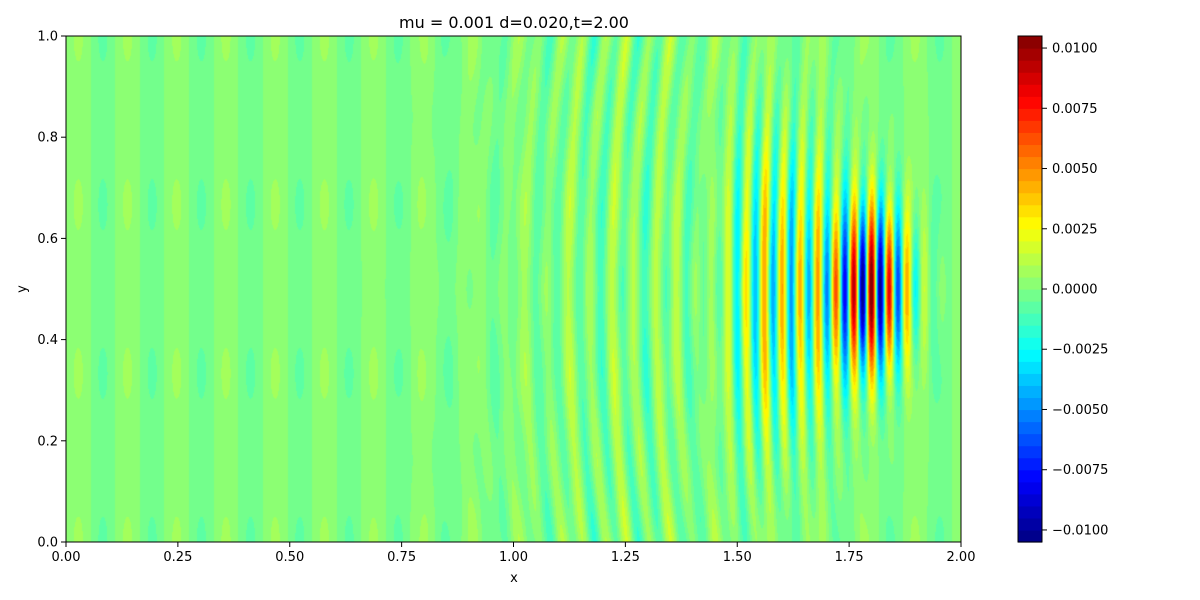 The height and width of the screenshot is (600, 1200). I want to click on y-tick-label: 0.4, so click(47, 340).